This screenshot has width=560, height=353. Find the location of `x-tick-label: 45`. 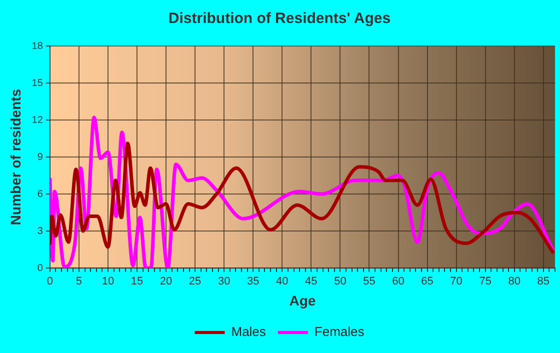

x-tick-label: 45 is located at coordinates (311, 282).